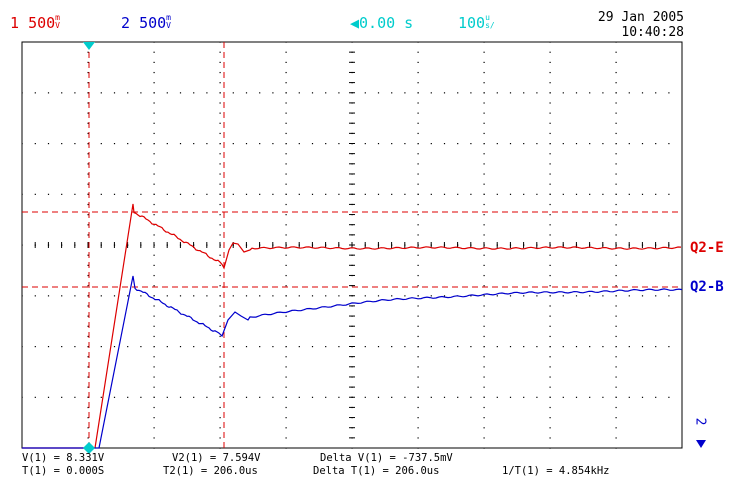 This screenshot has width=743, height=492. Describe the element at coordinates (701, 444) in the screenshot. I see `ch2-ground-arrow-icon` at that location.